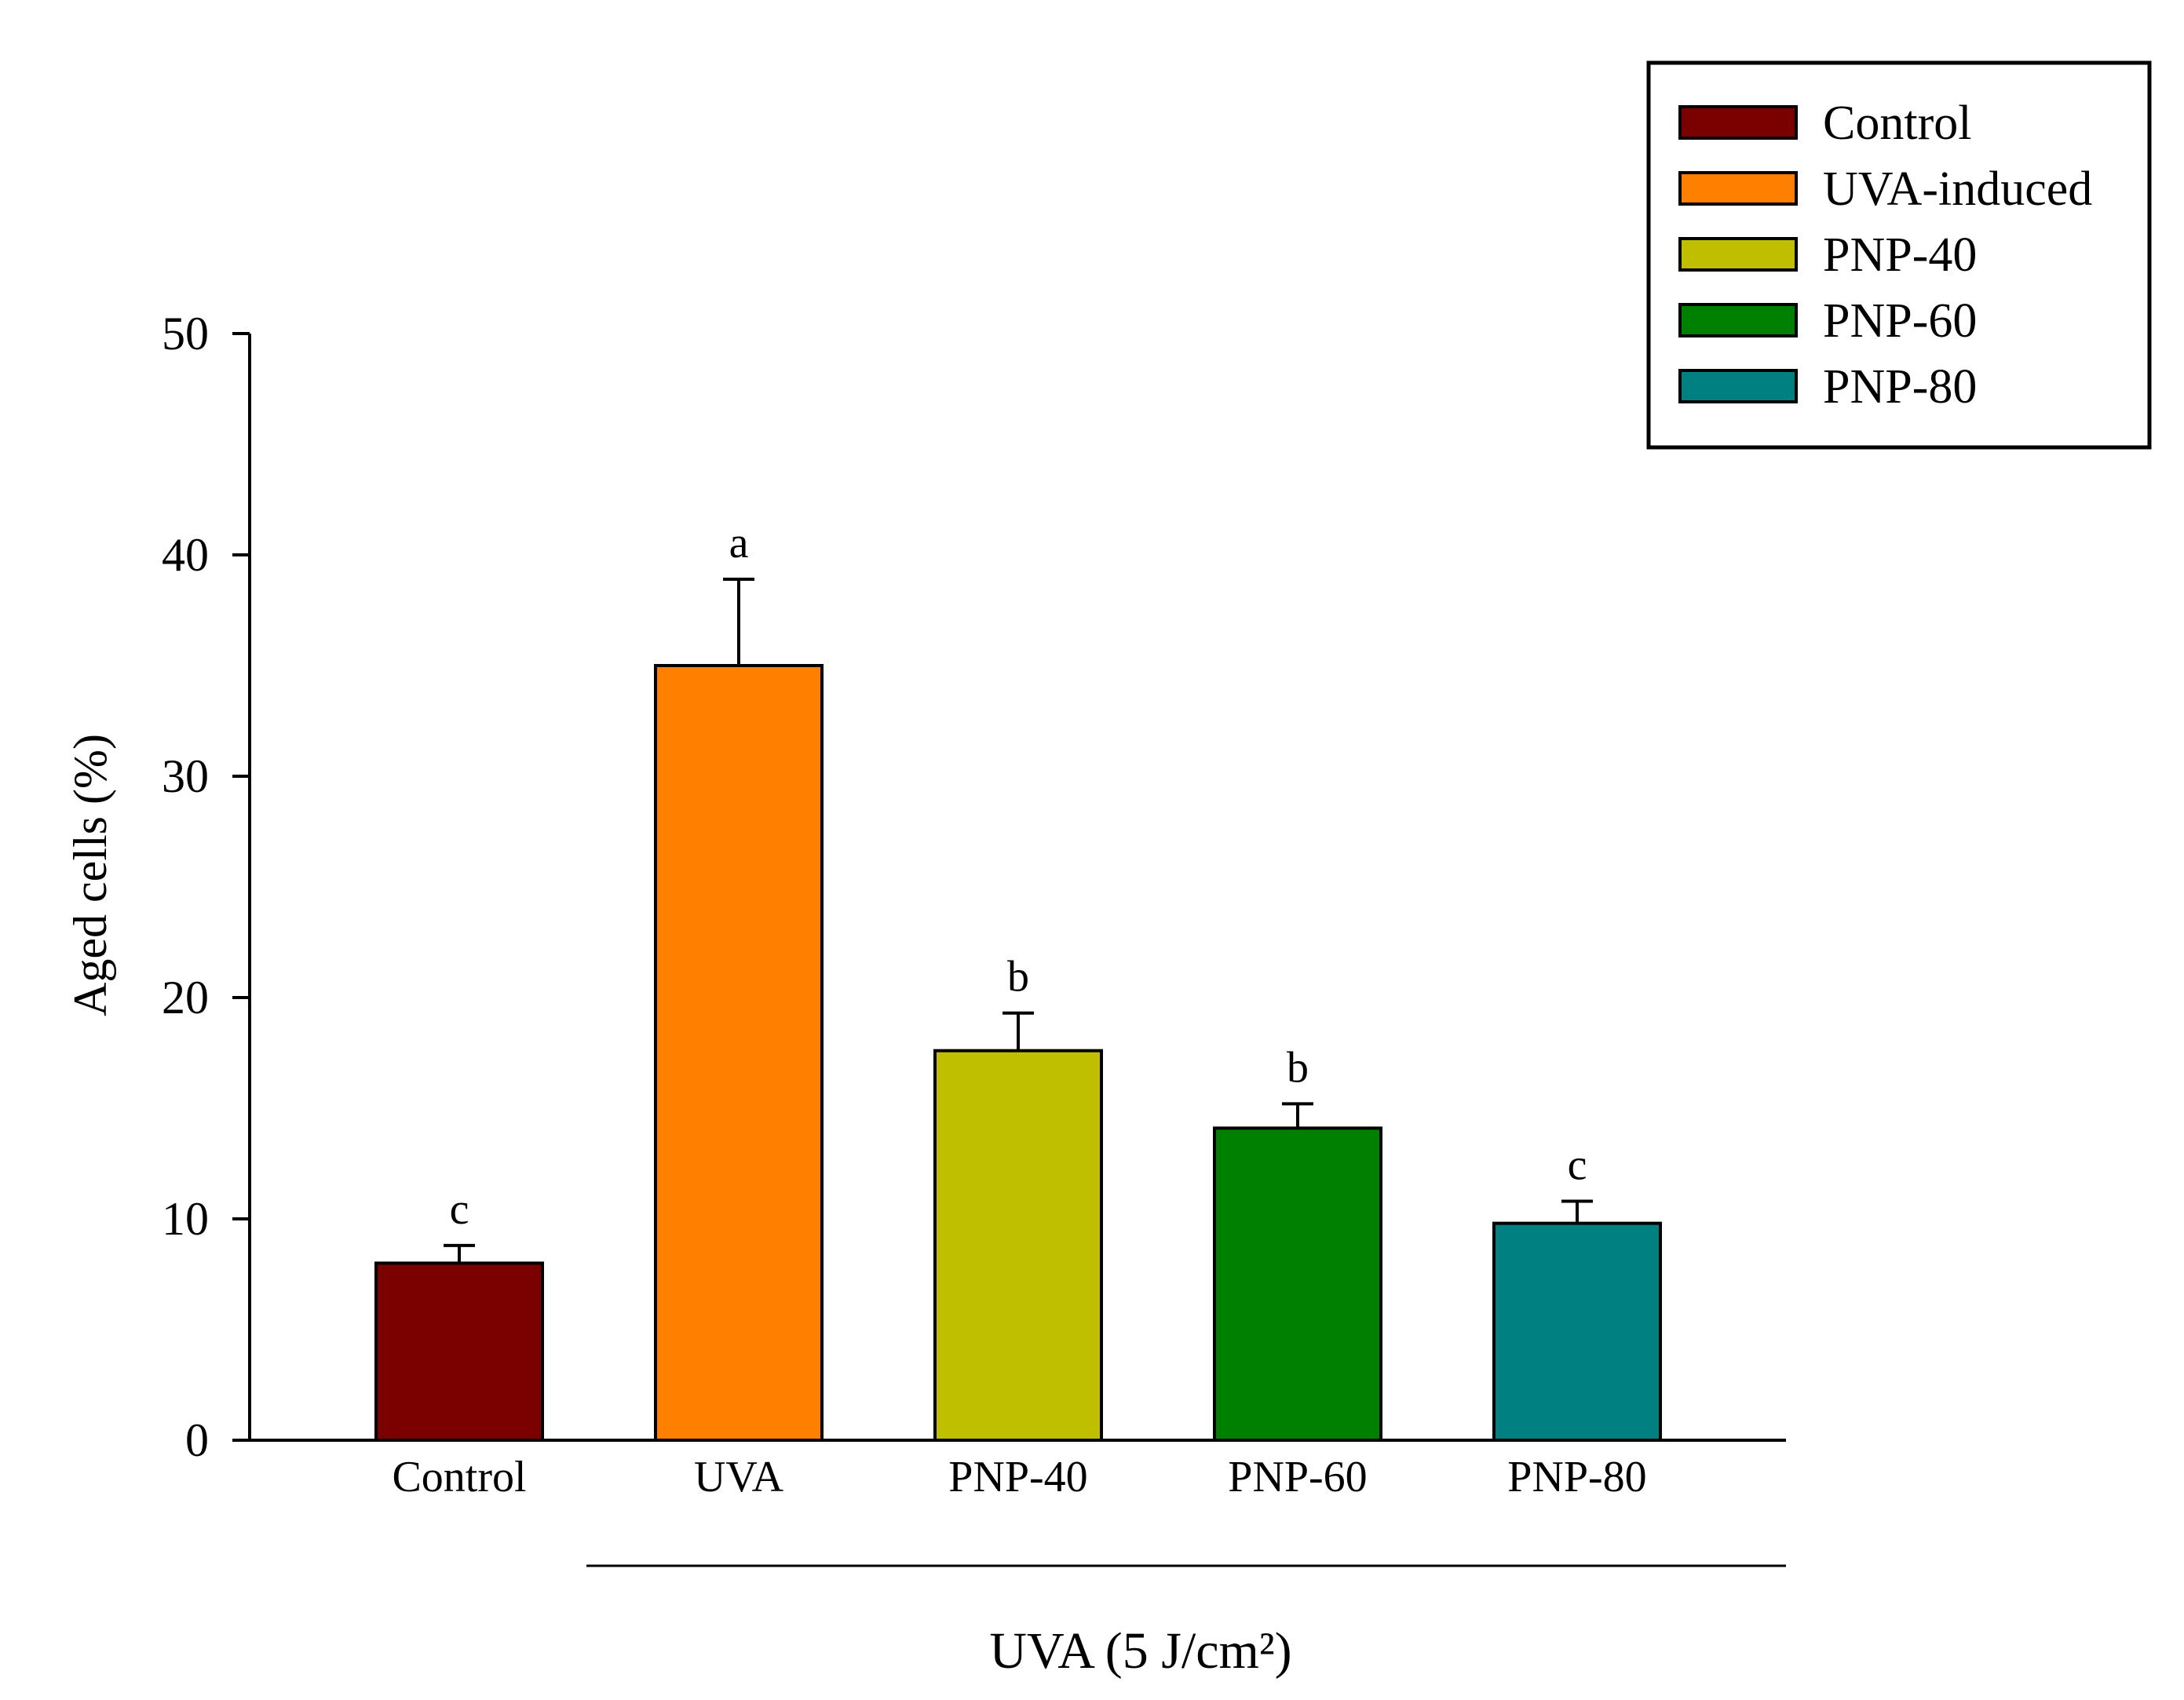  What do you see at coordinates (1900, 321) in the screenshot?
I see `legend-label: PNP-60` at bounding box center [1900, 321].